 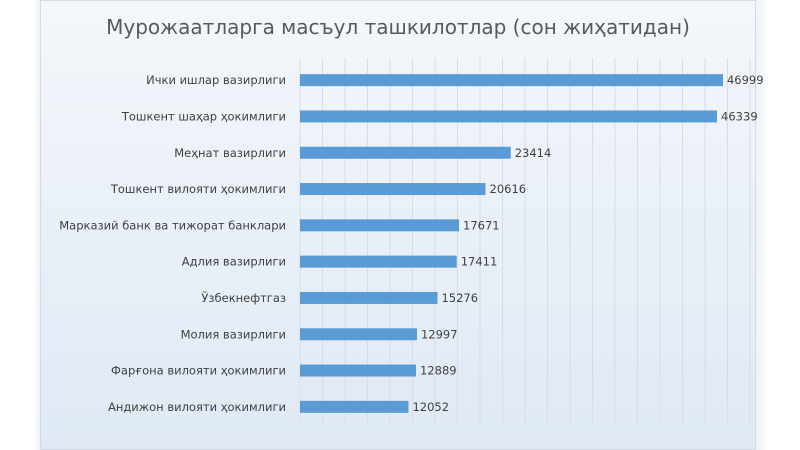 What do you see at coordinates (203, 116) in the screenshot?
I see `category-label: Тошкент шаҳар ҳокимлиги` at bounding box center [203, 116].